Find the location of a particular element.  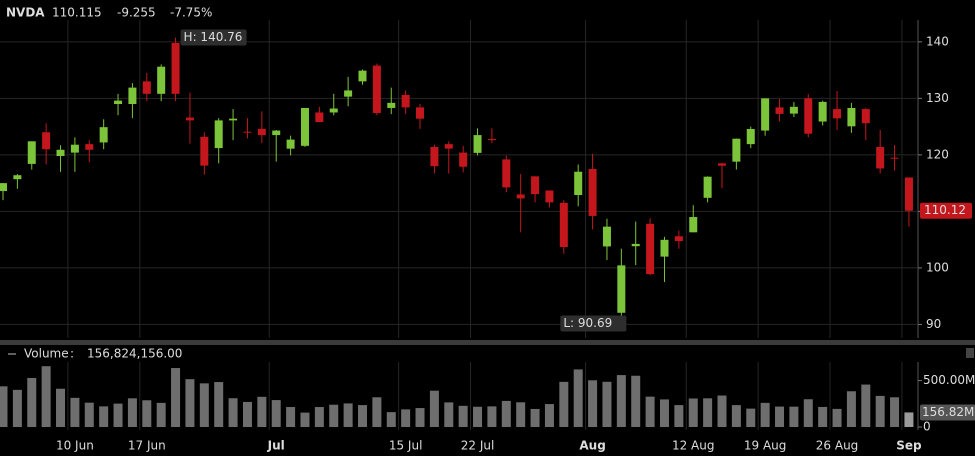

change-pct: -7.75% is located at coordinates (191, 13).